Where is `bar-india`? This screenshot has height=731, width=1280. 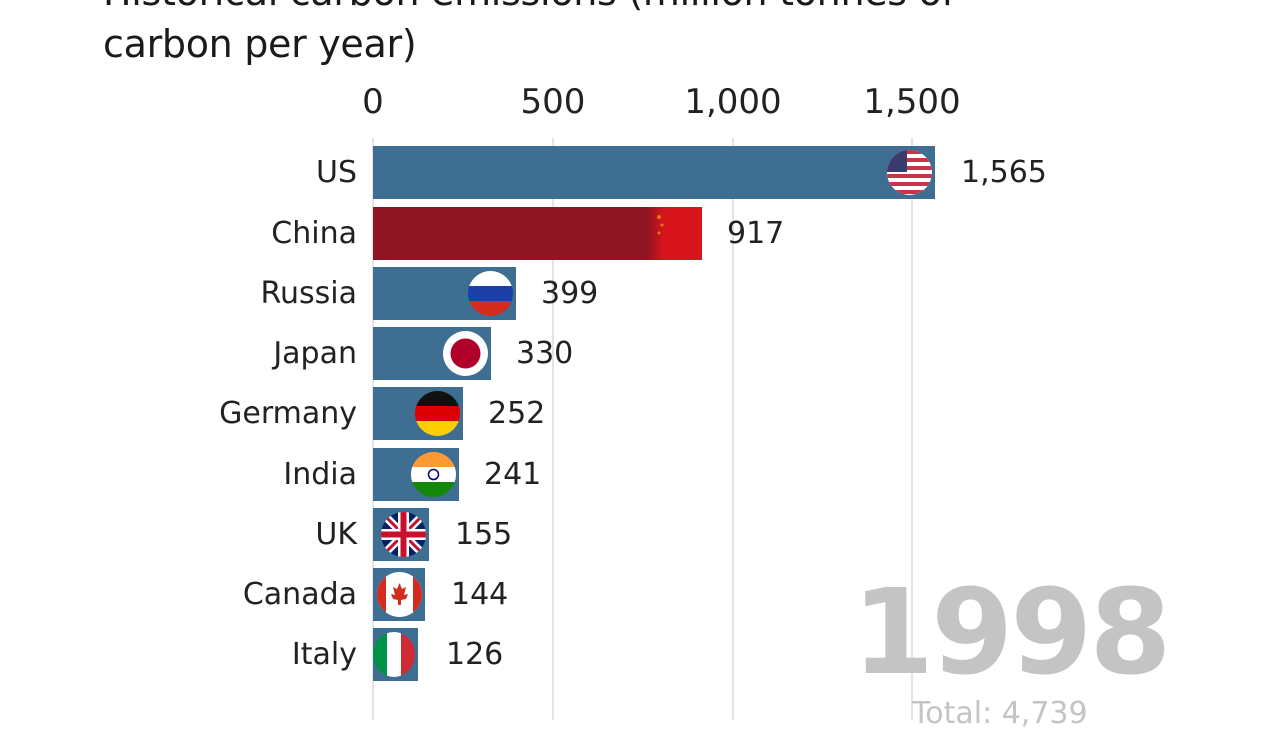 bar-india is located at coordinates (416, 474).